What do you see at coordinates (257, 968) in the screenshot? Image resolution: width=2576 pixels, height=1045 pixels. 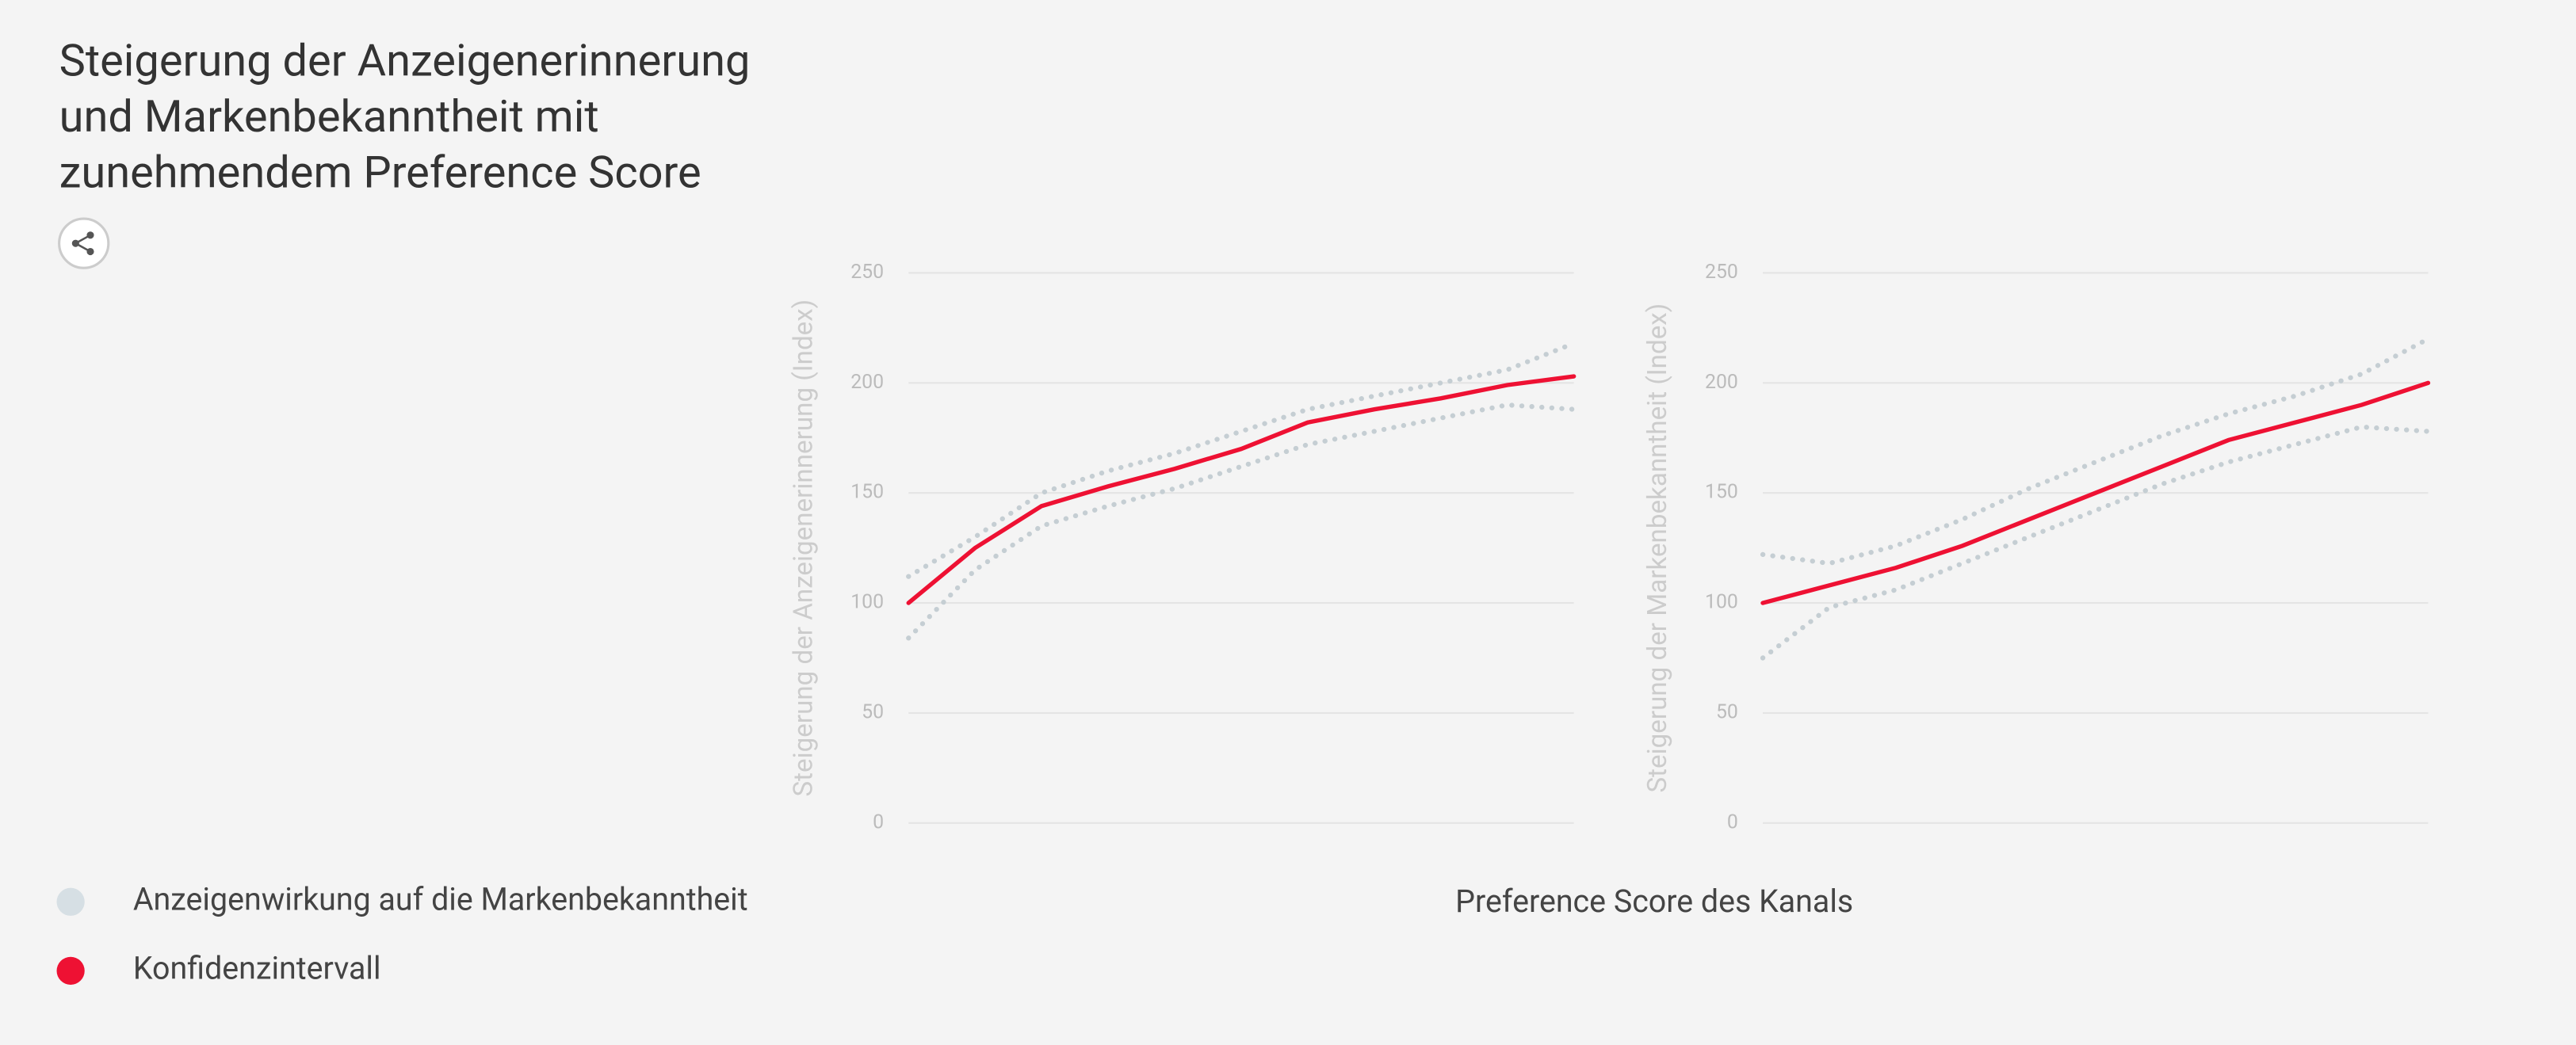 I see `legend-label: Konfidenzintervall` at bounding box center [257, 968].